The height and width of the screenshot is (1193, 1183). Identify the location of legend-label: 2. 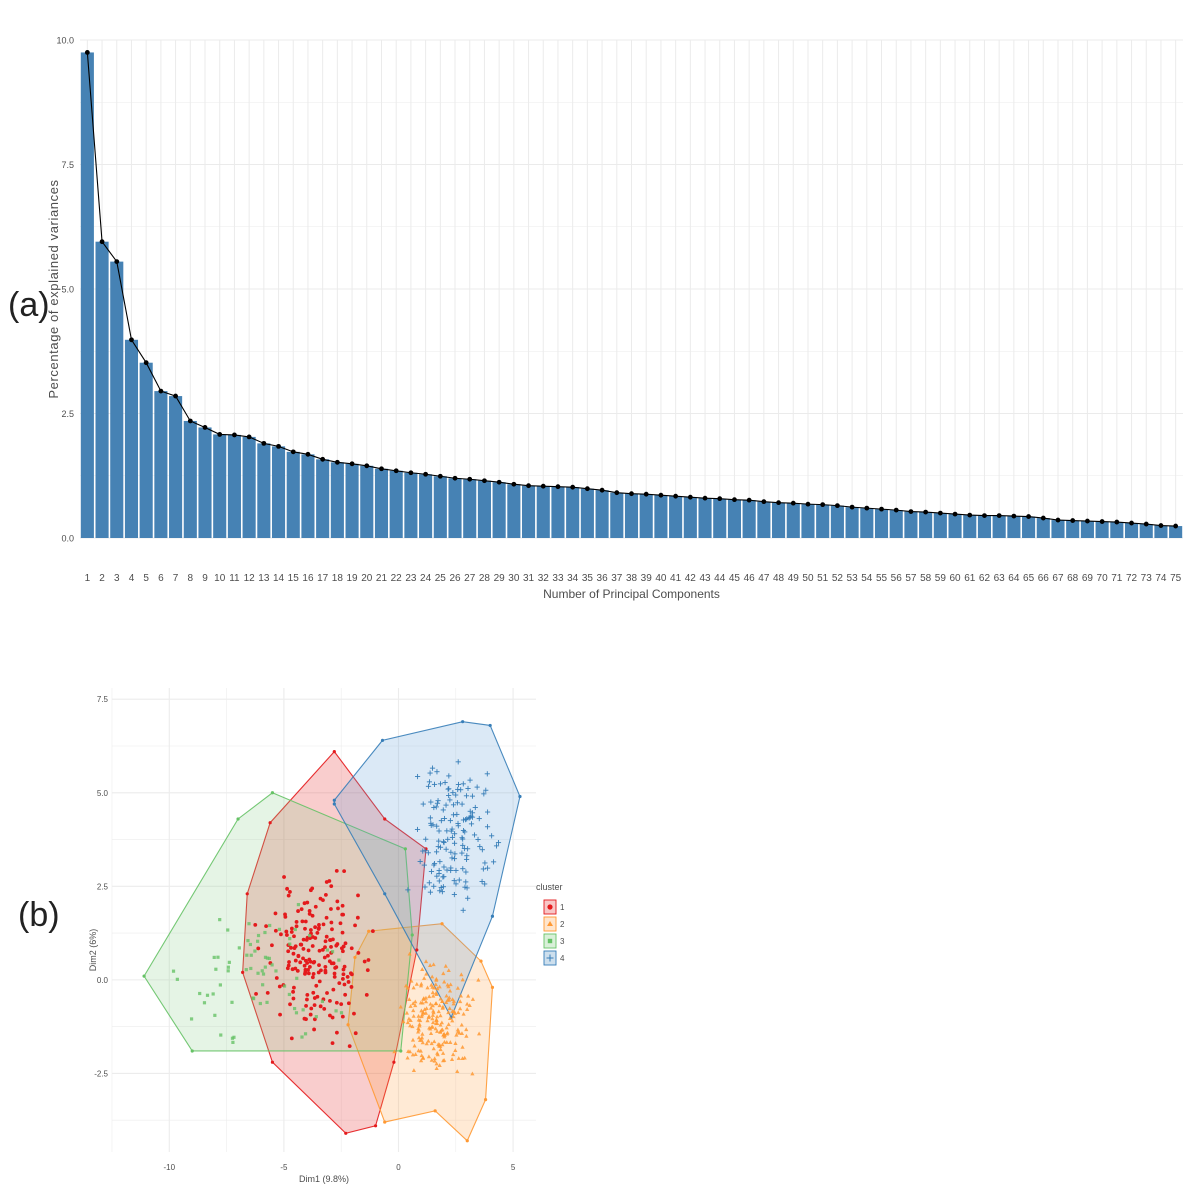
(562, 924).